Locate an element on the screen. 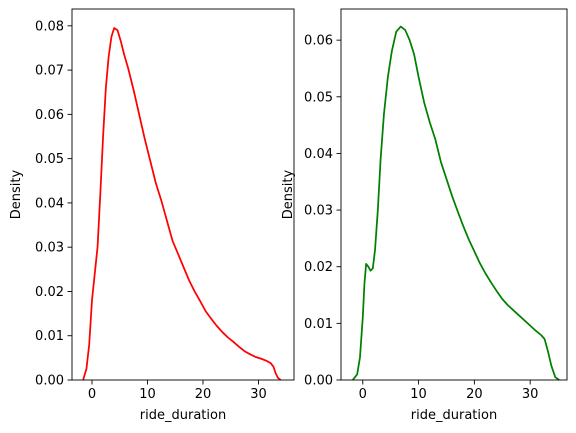 The image size is (576, 433). left-y-ticks: 0.00 0.01 0.02 0.03 0.04 0.05 0.06 0.07 0.08 is located at coordinates (53, 204).